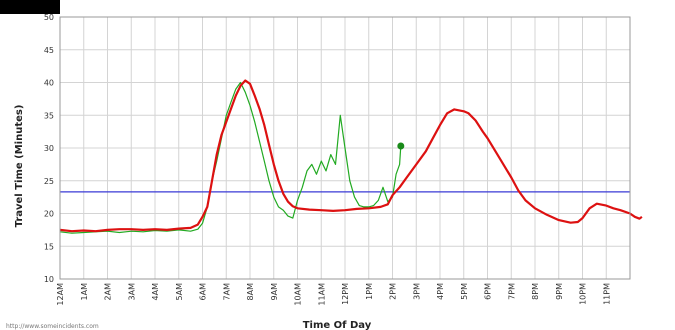 Image resolution: width=675 pixels, height=330 pixels. Describe the element at coordinates (155, 292) in the screenshot. I see `x-tick-label: 4AM` at that location.